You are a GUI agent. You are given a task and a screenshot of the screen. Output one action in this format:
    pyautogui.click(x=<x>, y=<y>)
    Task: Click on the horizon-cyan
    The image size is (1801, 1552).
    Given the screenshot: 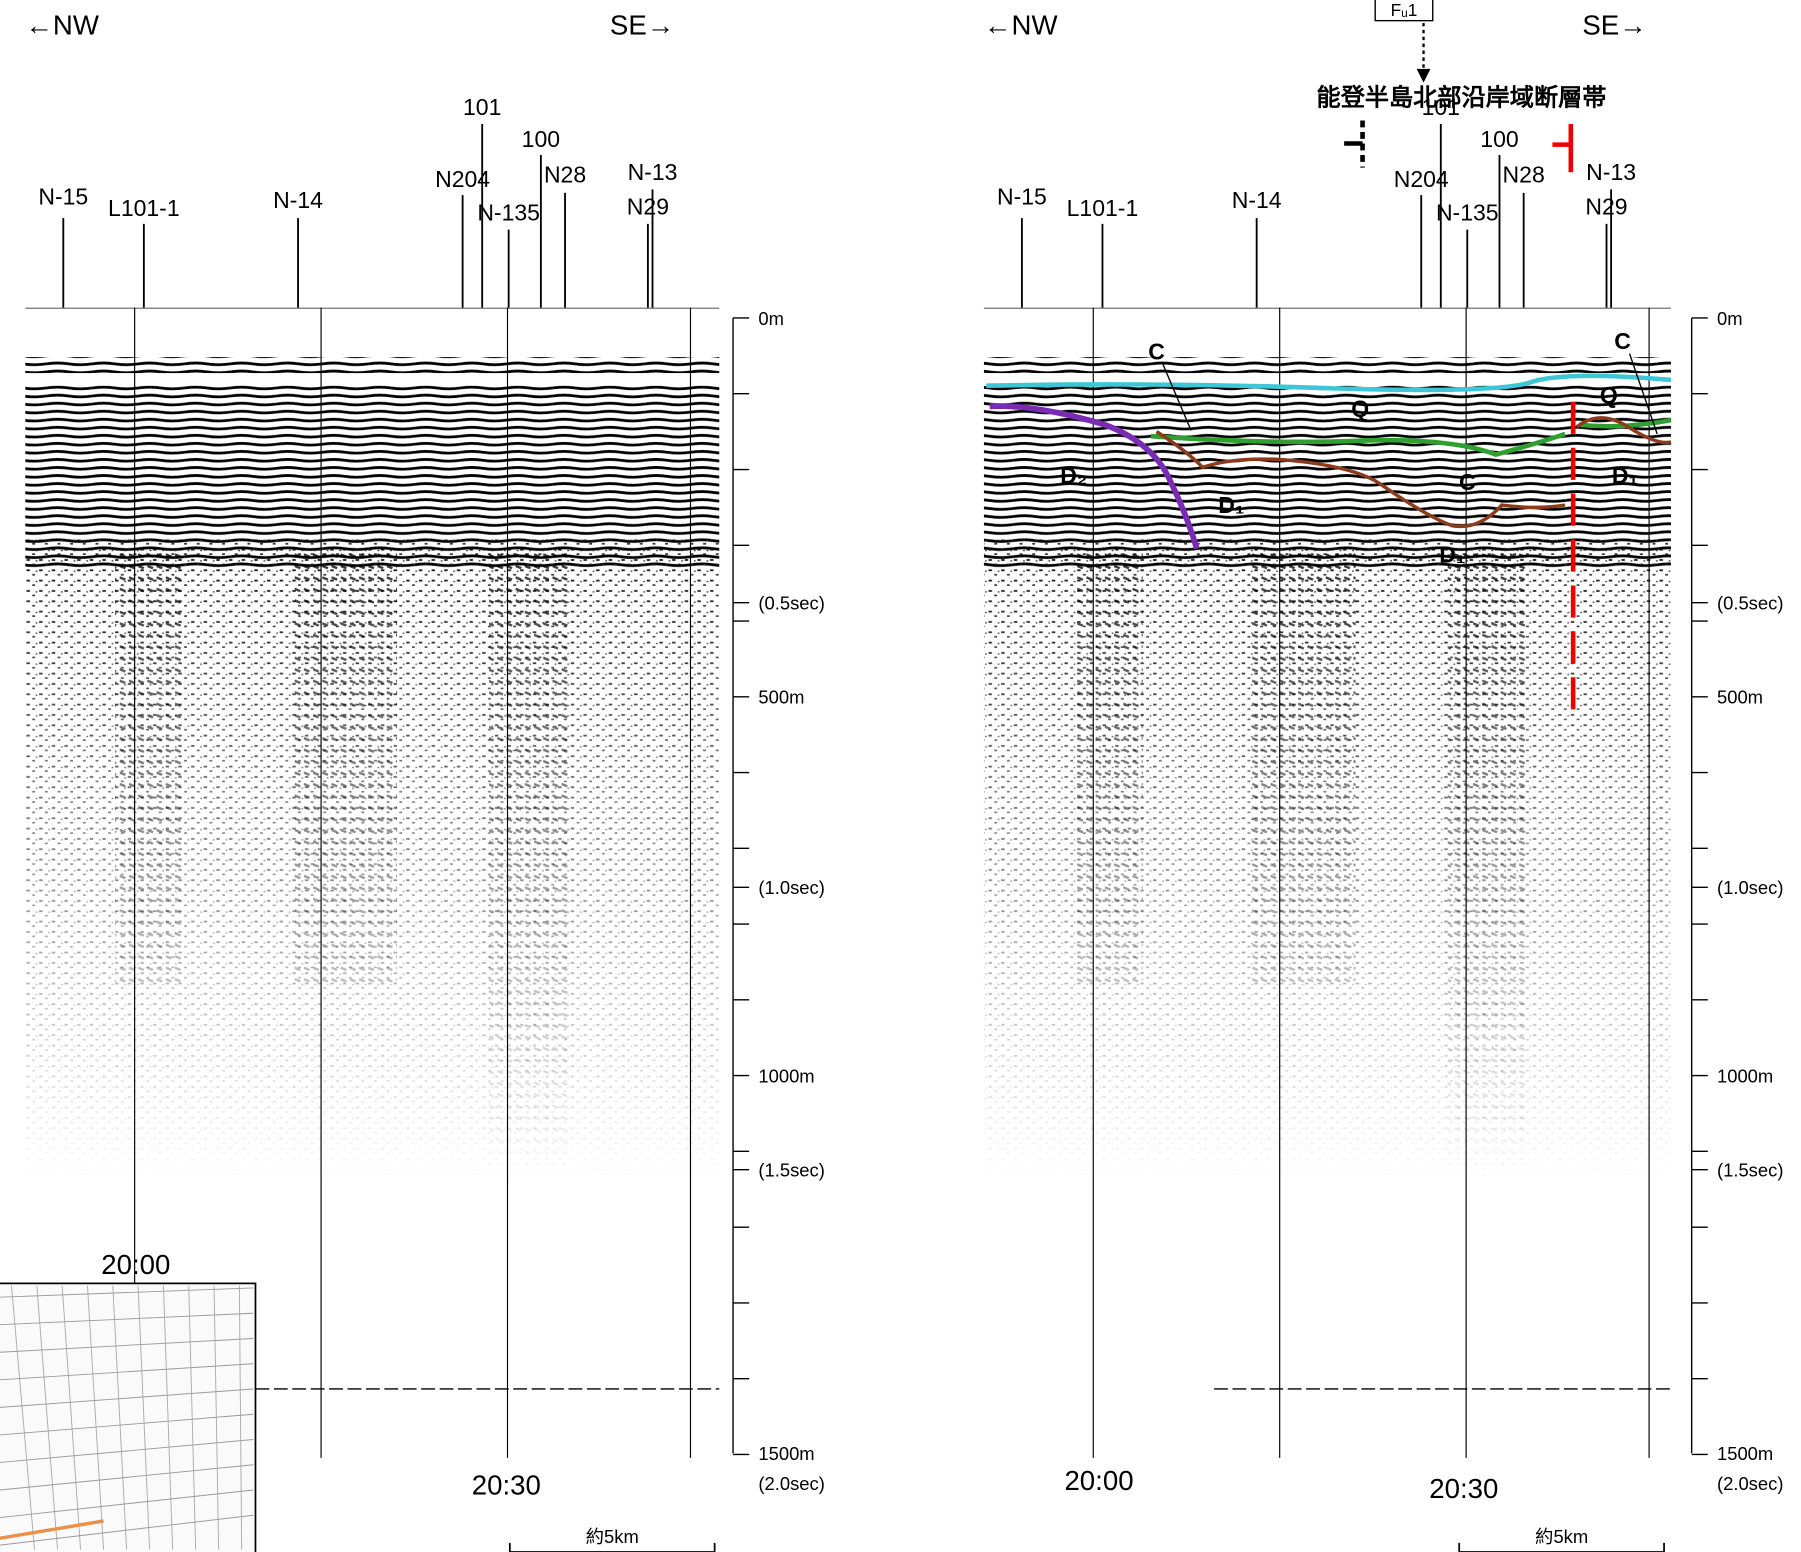 What is the action you would take?
    pyautogui.click(x=1329, y=383)
    